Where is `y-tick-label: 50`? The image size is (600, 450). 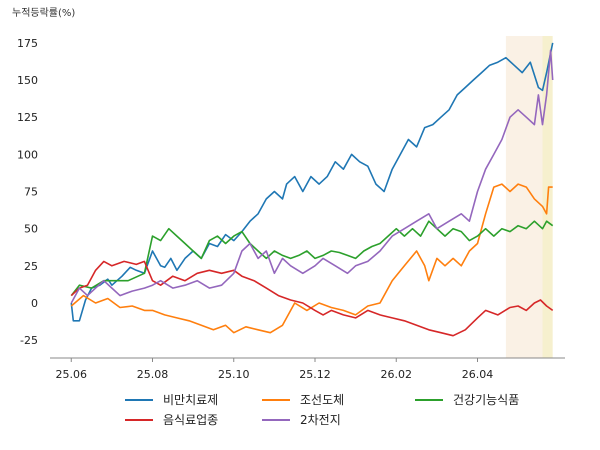 y-tick-label: 50 is located at coordinates (31, 229).